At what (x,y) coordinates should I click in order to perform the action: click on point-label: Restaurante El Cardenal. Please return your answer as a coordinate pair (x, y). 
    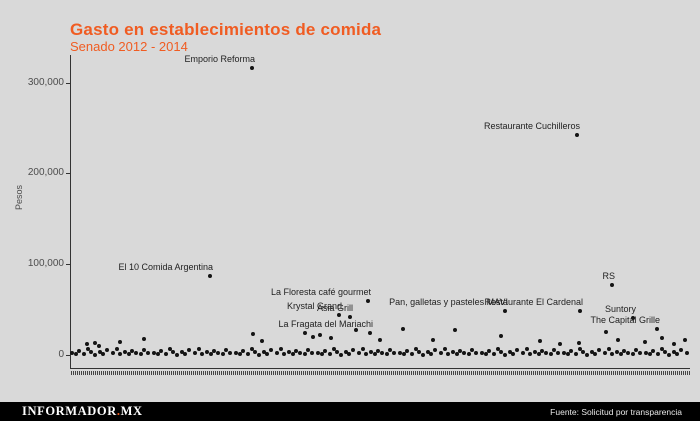
    Looking at the image, I should click on (533, 302).